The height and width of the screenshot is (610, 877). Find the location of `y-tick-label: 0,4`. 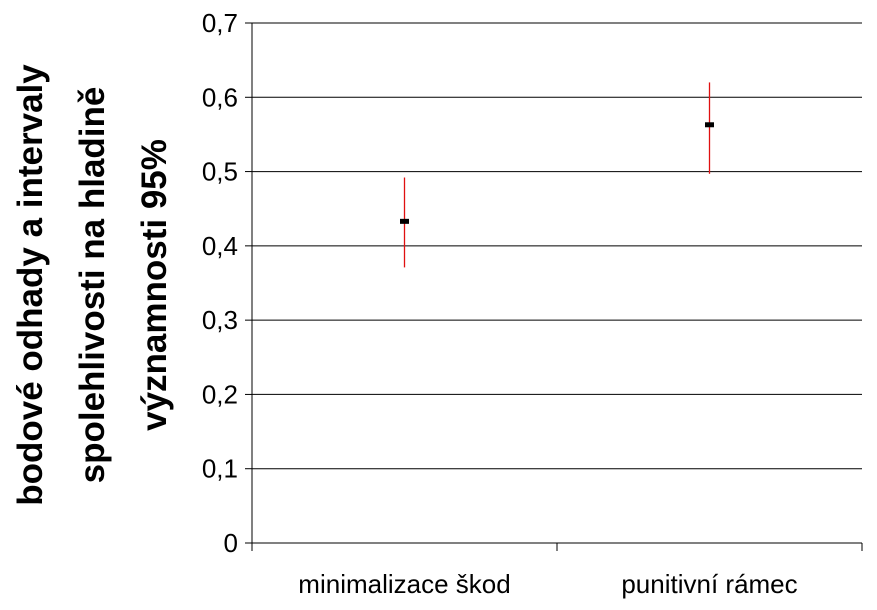

y-tick-label: 0,4 is located at coordinates (220, 246).